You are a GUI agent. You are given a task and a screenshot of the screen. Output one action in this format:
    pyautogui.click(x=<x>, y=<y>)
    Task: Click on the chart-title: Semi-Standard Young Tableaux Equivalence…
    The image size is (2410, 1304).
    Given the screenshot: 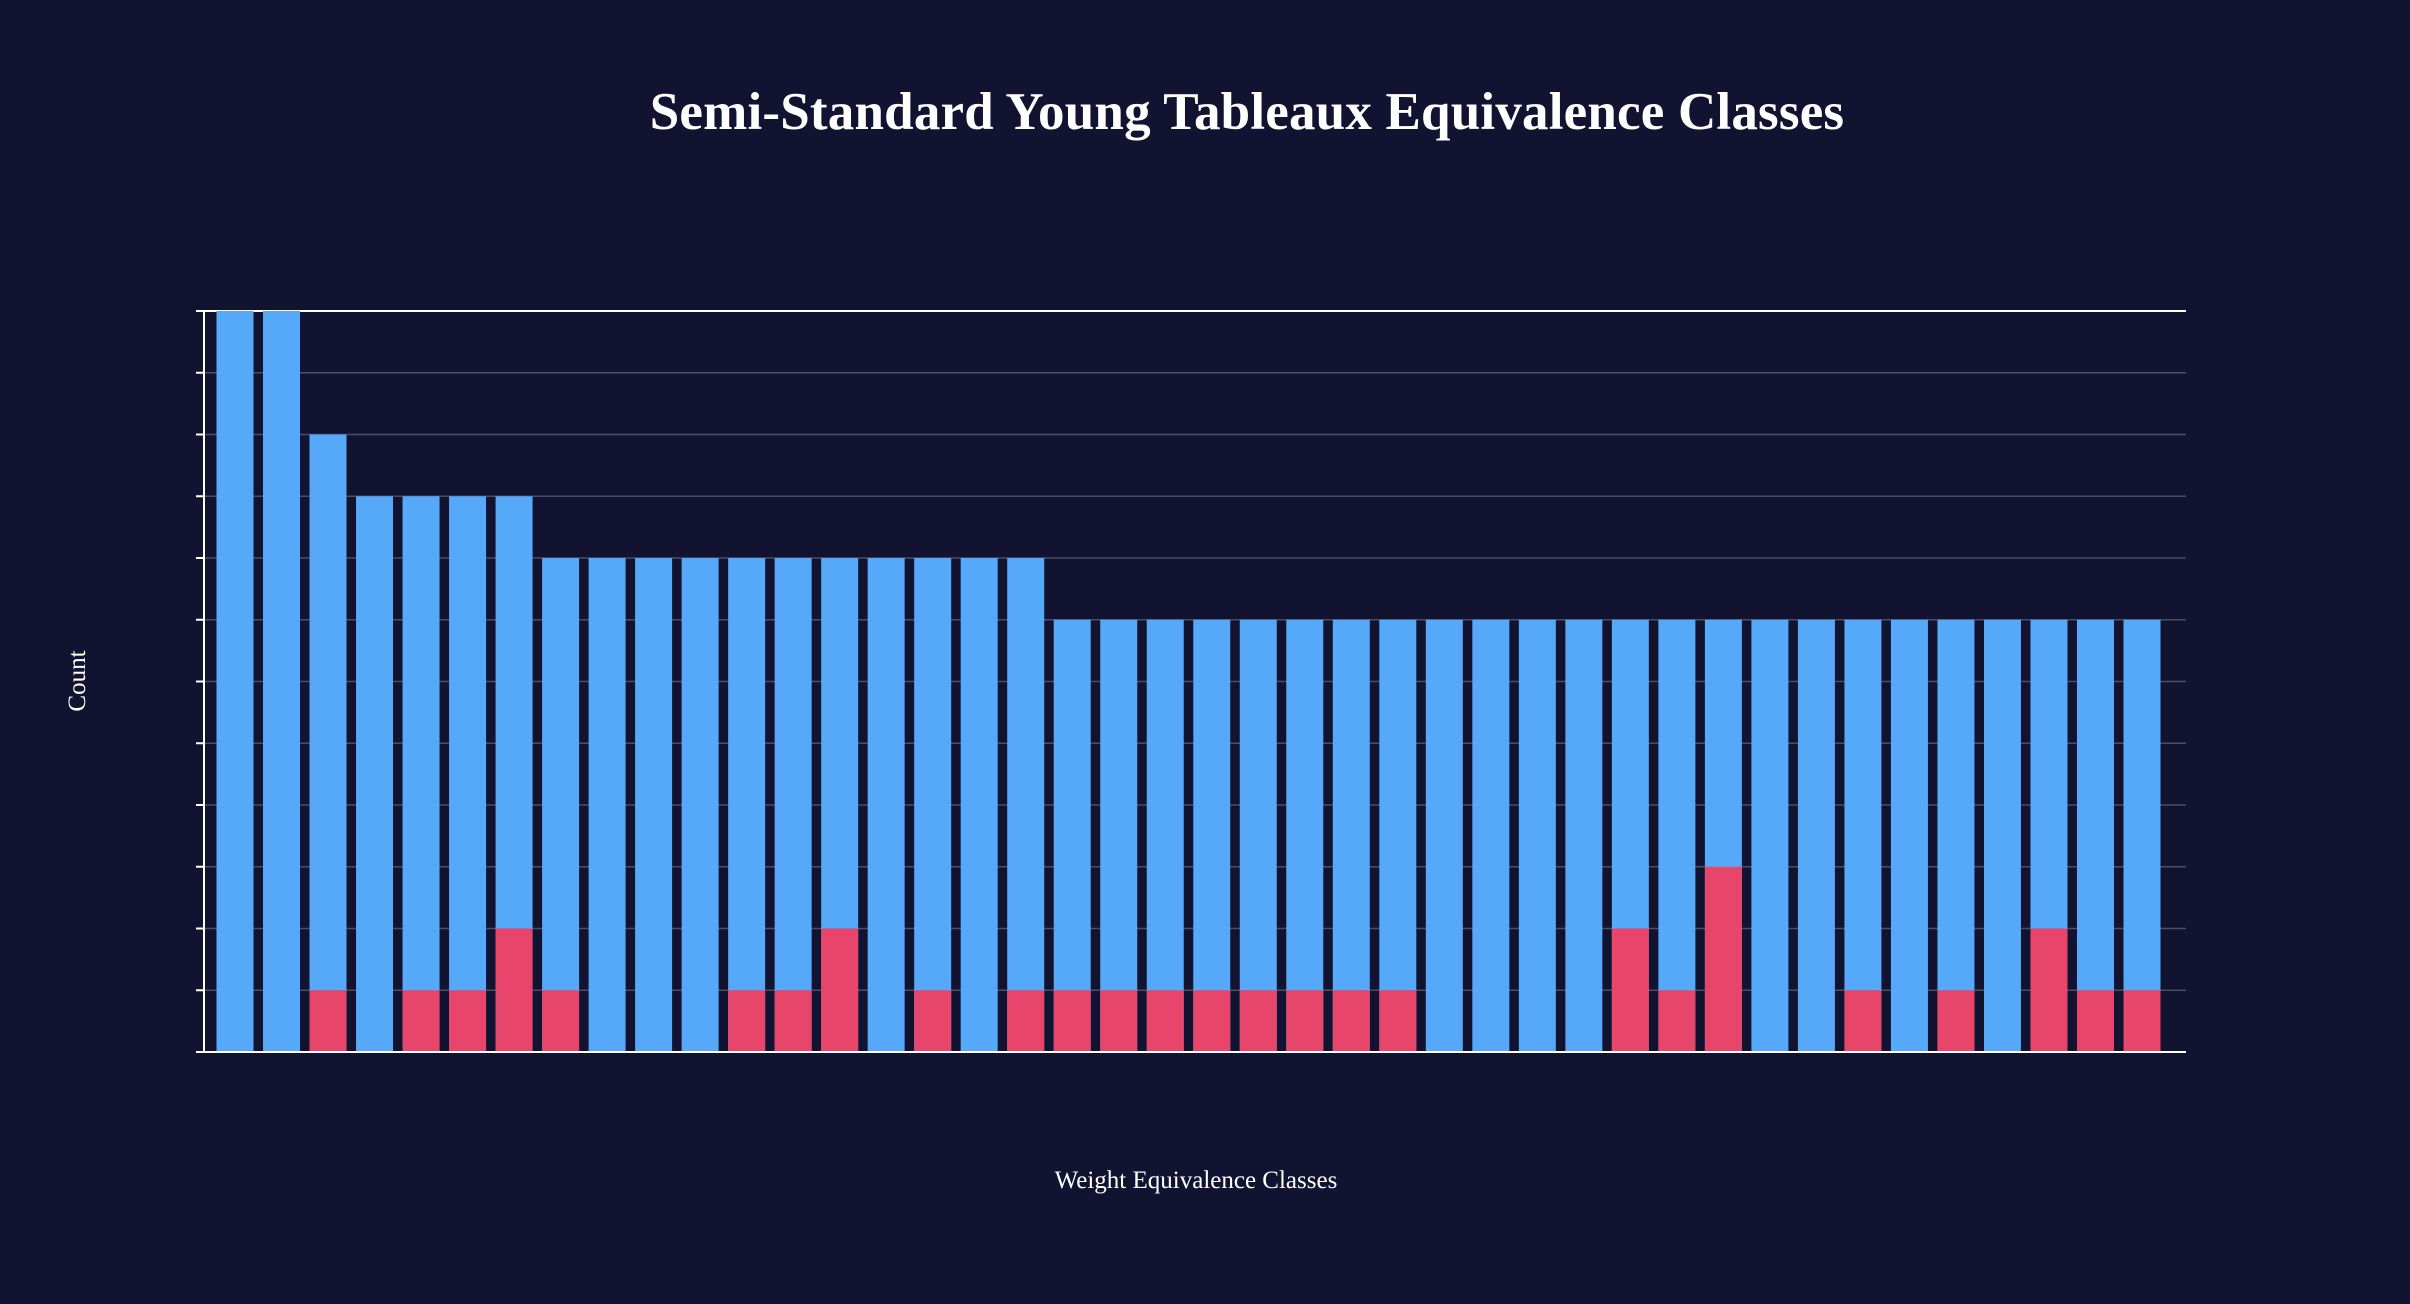 What is the action you would take?
    pyautogui.click(x=1247, y=112)
    